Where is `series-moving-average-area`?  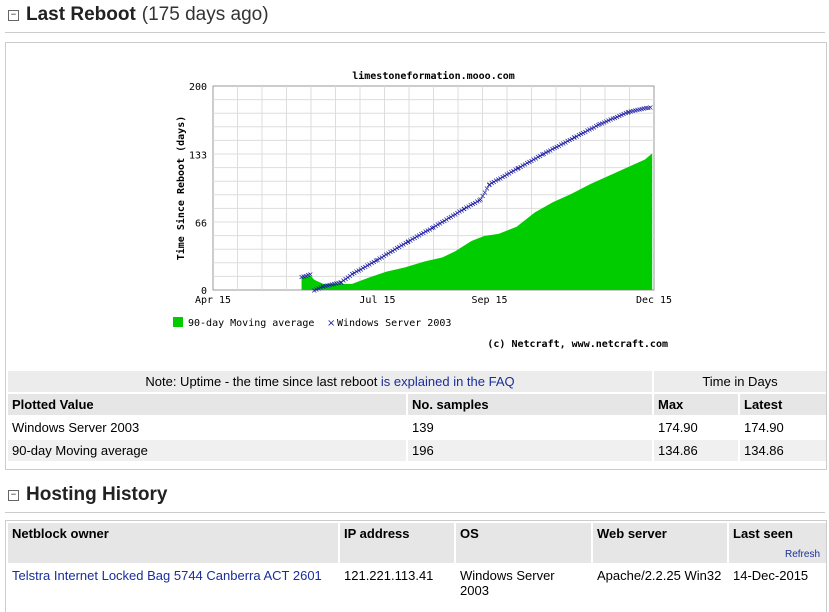
series-moving-average-area is located at coordinates (477, 221).